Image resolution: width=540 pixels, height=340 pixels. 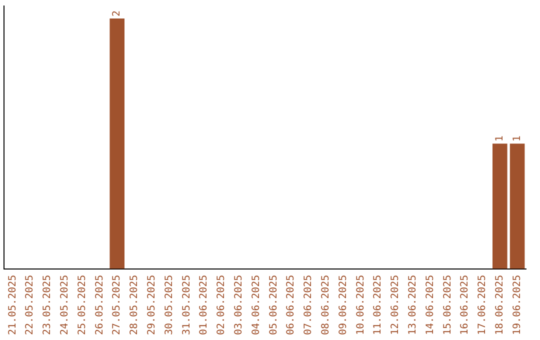 I want to click on x-tick-label: 10.06.2025, so click(x=360, y=305).